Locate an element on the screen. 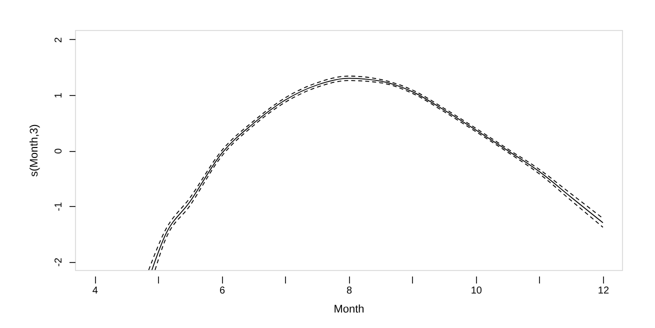 Image resolution: width=655 pixels, height=328 pixels. y-tick-label: 0 is located at coordinates (59, 151).